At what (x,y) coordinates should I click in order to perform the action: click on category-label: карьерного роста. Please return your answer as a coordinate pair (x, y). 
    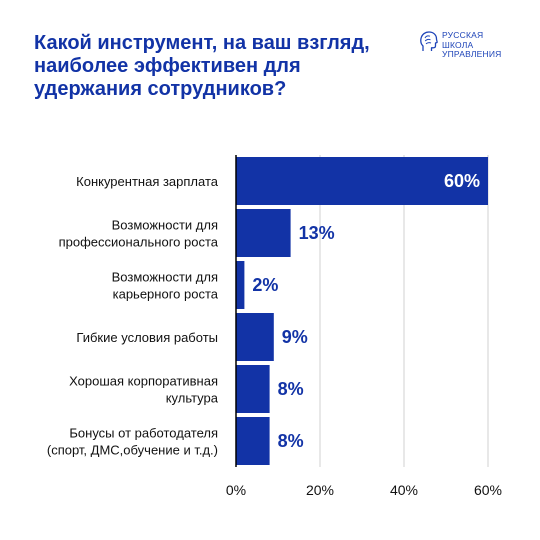
    Looking at the image, I should click on (166, 294).